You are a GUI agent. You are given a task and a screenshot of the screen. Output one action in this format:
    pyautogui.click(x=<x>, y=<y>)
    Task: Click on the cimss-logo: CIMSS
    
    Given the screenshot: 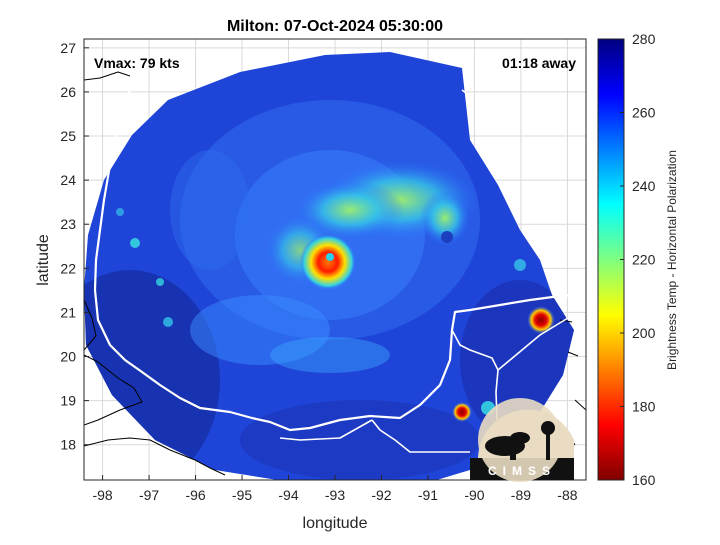 What is the action you would take?
    pyautogui.click(x=522, y=440)
    